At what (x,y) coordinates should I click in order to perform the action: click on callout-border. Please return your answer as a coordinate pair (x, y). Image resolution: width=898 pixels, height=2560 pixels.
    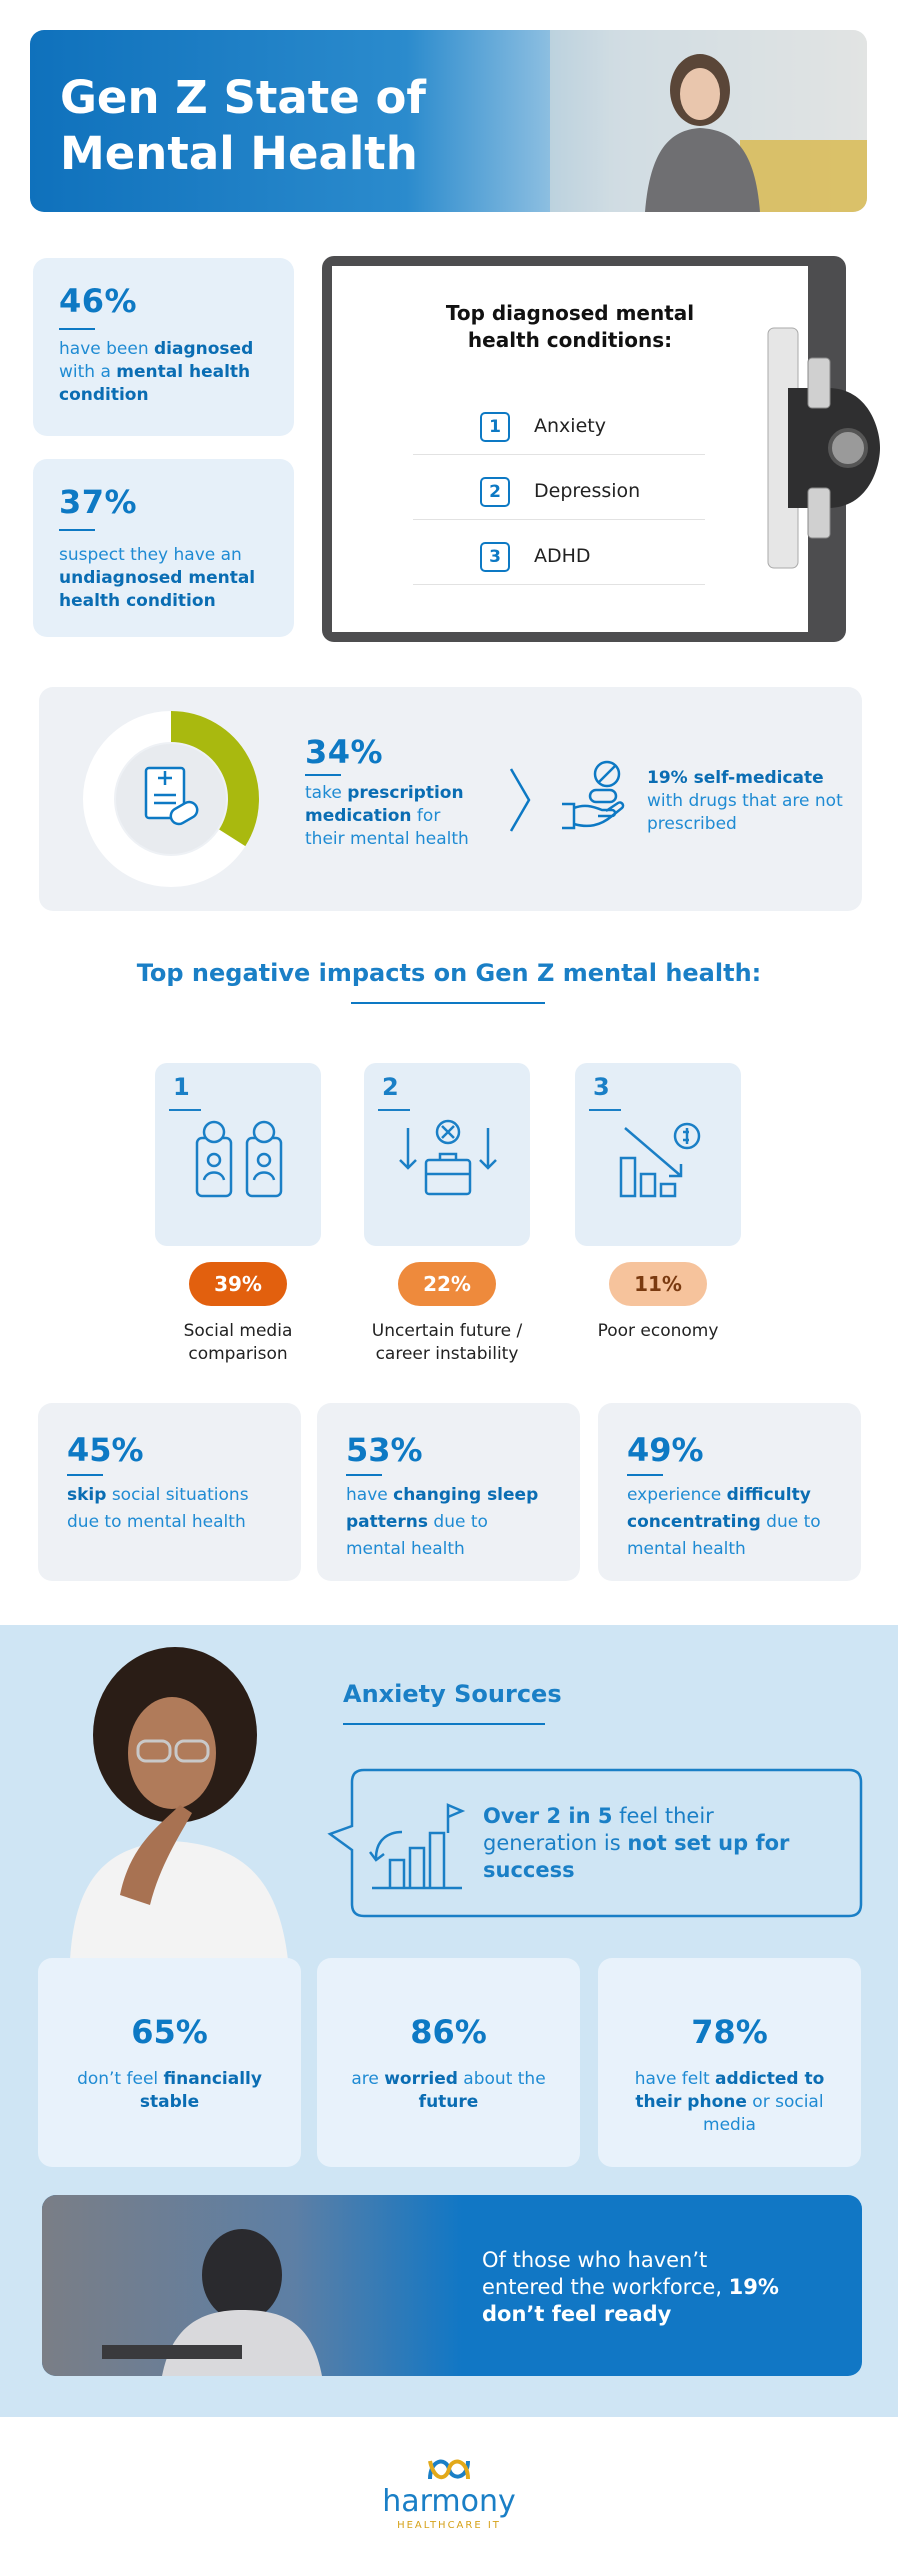
    Looking at the image, I should click on (595, 1843).